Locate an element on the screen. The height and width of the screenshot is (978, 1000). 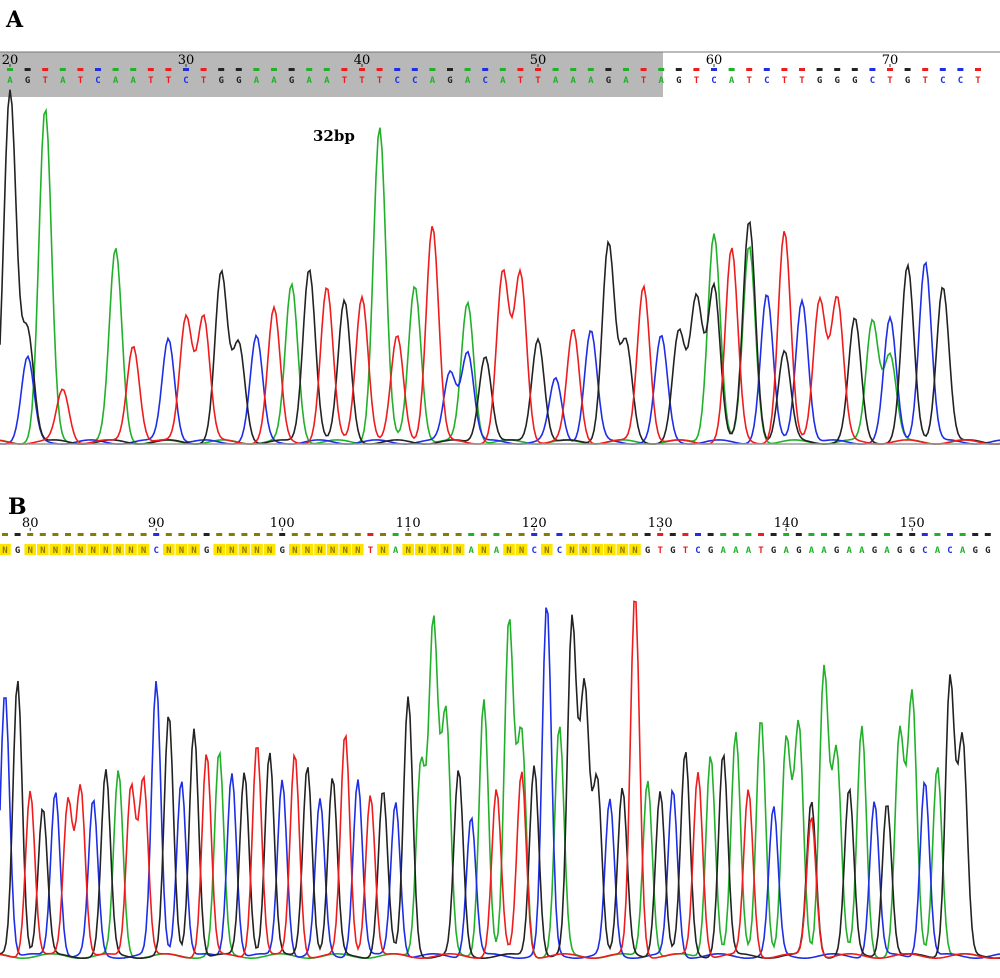
position-tick-label: 110 is located at coordinates (408, 523).